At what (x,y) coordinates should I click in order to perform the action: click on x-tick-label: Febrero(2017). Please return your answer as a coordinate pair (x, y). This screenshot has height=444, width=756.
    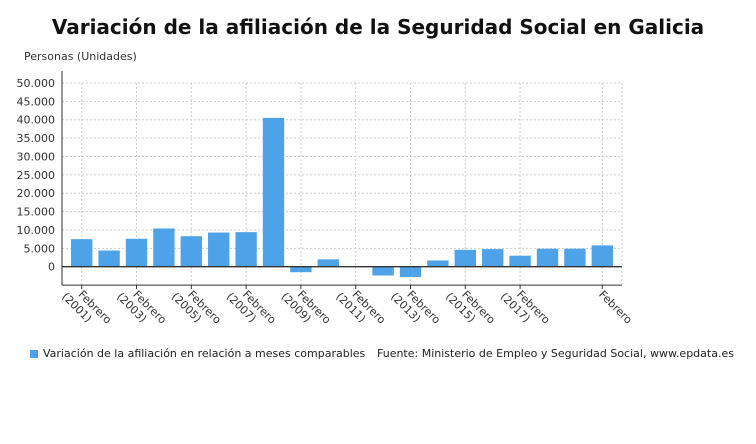
    Looking at the image, I should click on (525, 308).